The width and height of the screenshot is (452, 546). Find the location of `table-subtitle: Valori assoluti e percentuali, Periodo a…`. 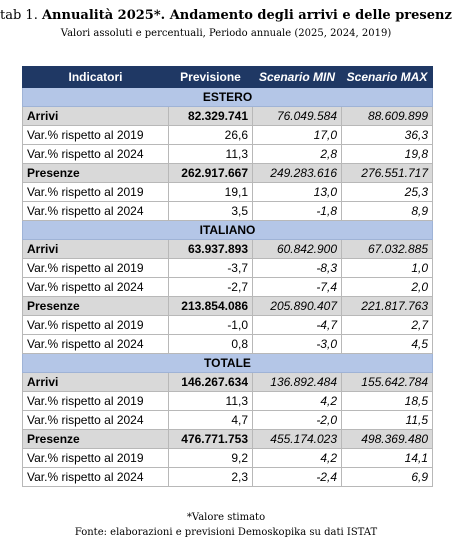

table-subtitle: Valori assoluti e percentuali, Periodo a… is located at coordinates (226, 33).